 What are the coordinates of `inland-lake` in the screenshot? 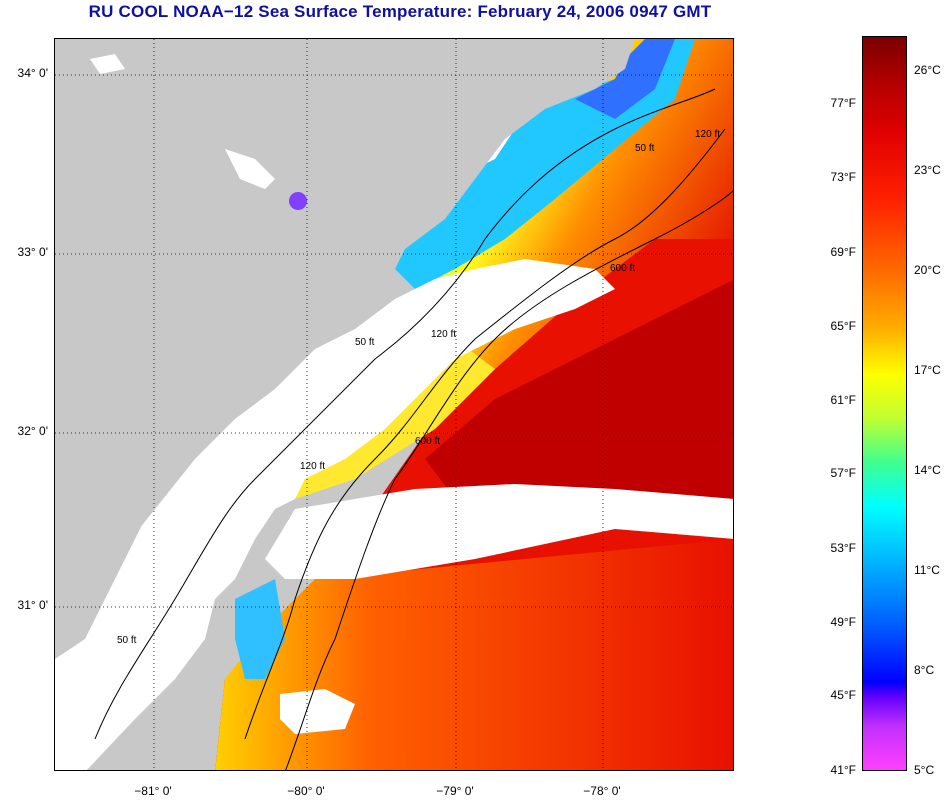 It's located at (298, 201).